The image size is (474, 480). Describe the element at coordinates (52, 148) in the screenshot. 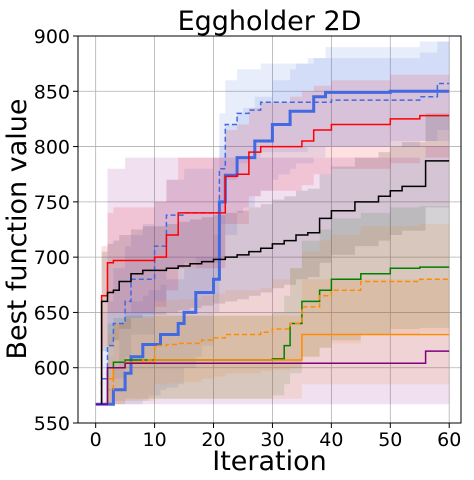

I see `y-tick-label: 800` at that location.